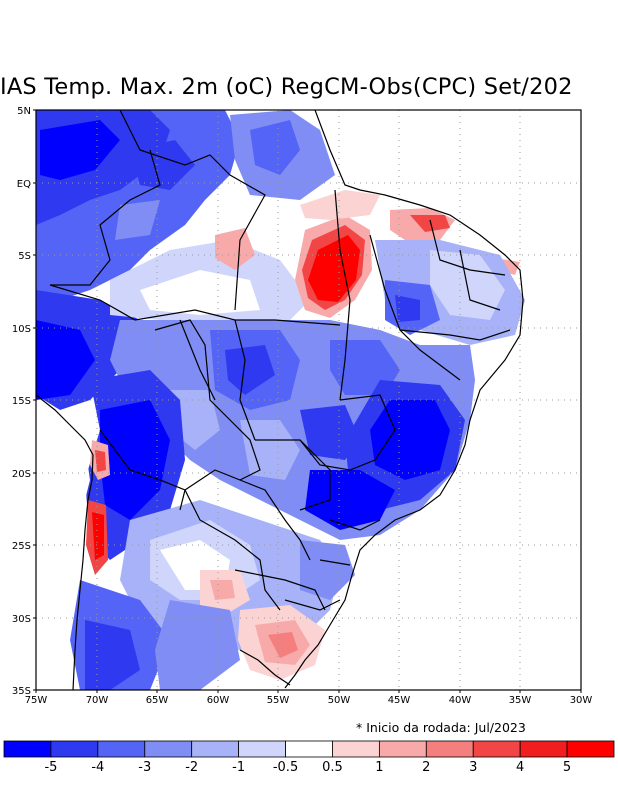 Image resolution: width=618 pixels, height=800 pixels. I want to click on colorbar-label: -4, so click(98, 767).